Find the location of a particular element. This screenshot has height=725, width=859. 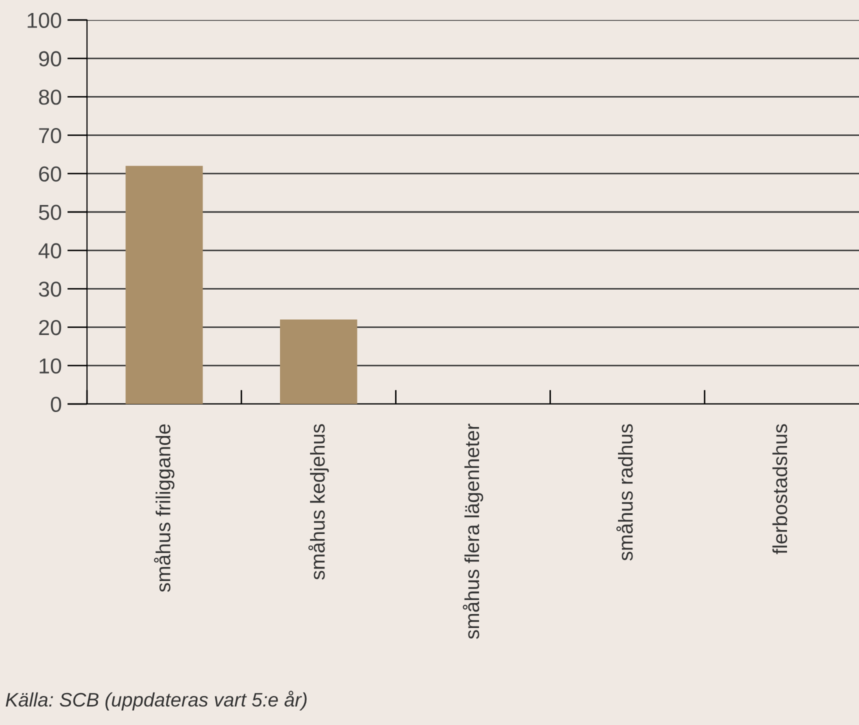

y-tick-label: 100 is located at coordinates (45, 20).